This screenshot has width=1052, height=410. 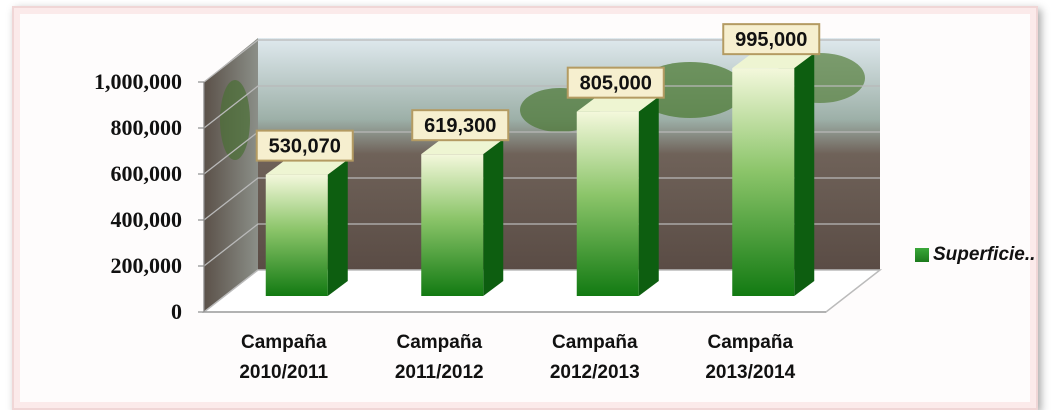 I want to click on y-tick-label: 800,000, so click(x=147, y=127).